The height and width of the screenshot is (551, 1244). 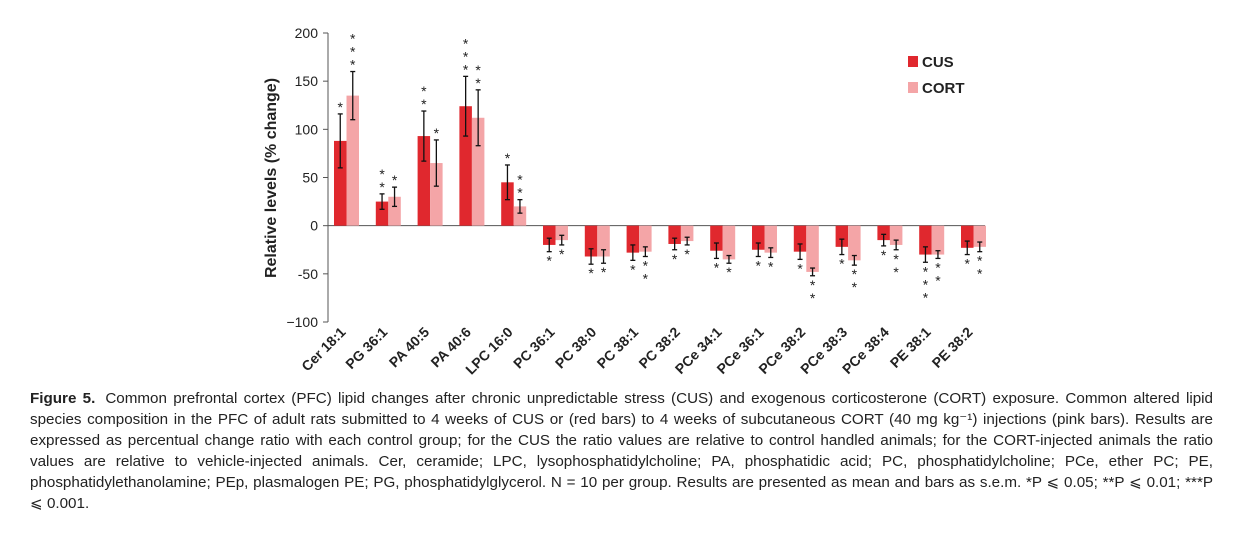 I want to click on y-tick-label: 0, so click(x=314, y=226).